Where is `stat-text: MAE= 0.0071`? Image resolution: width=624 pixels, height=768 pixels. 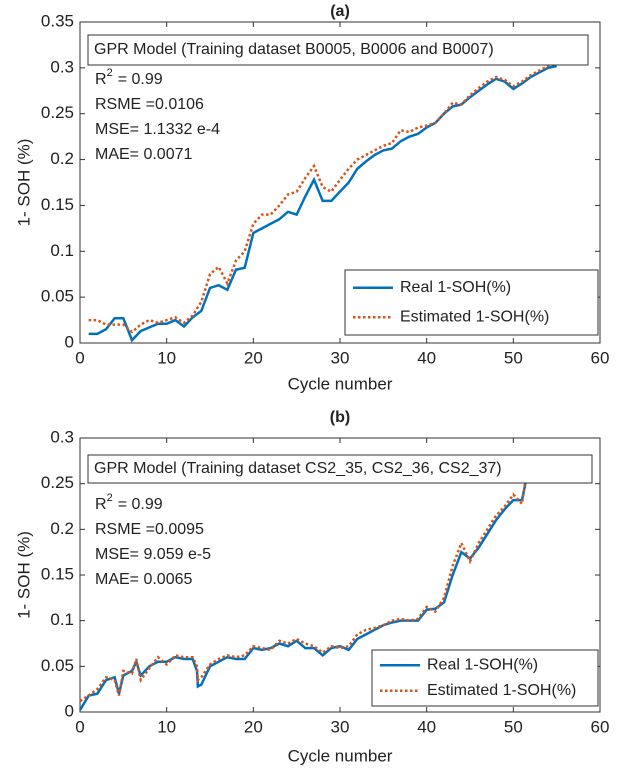
stat-text: MAE= 0.0071 is located at coordinates (144, 154).